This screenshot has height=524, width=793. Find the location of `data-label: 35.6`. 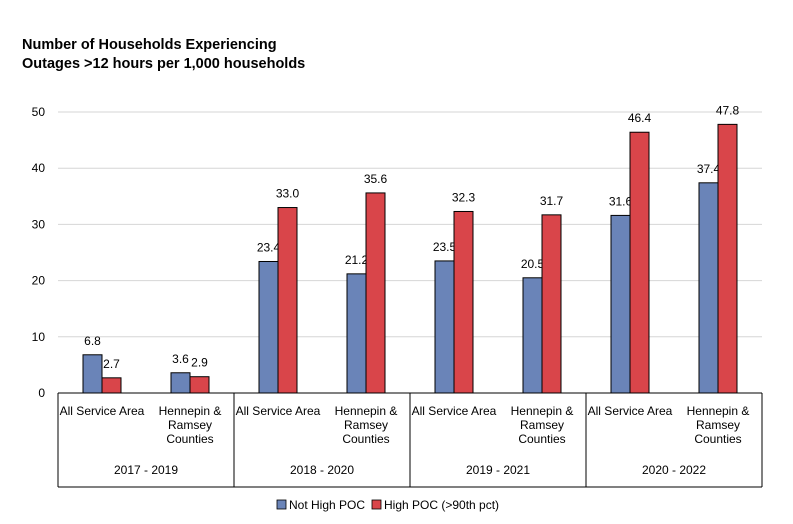

data-label: 35.6 is located at coordinates (376, 179).